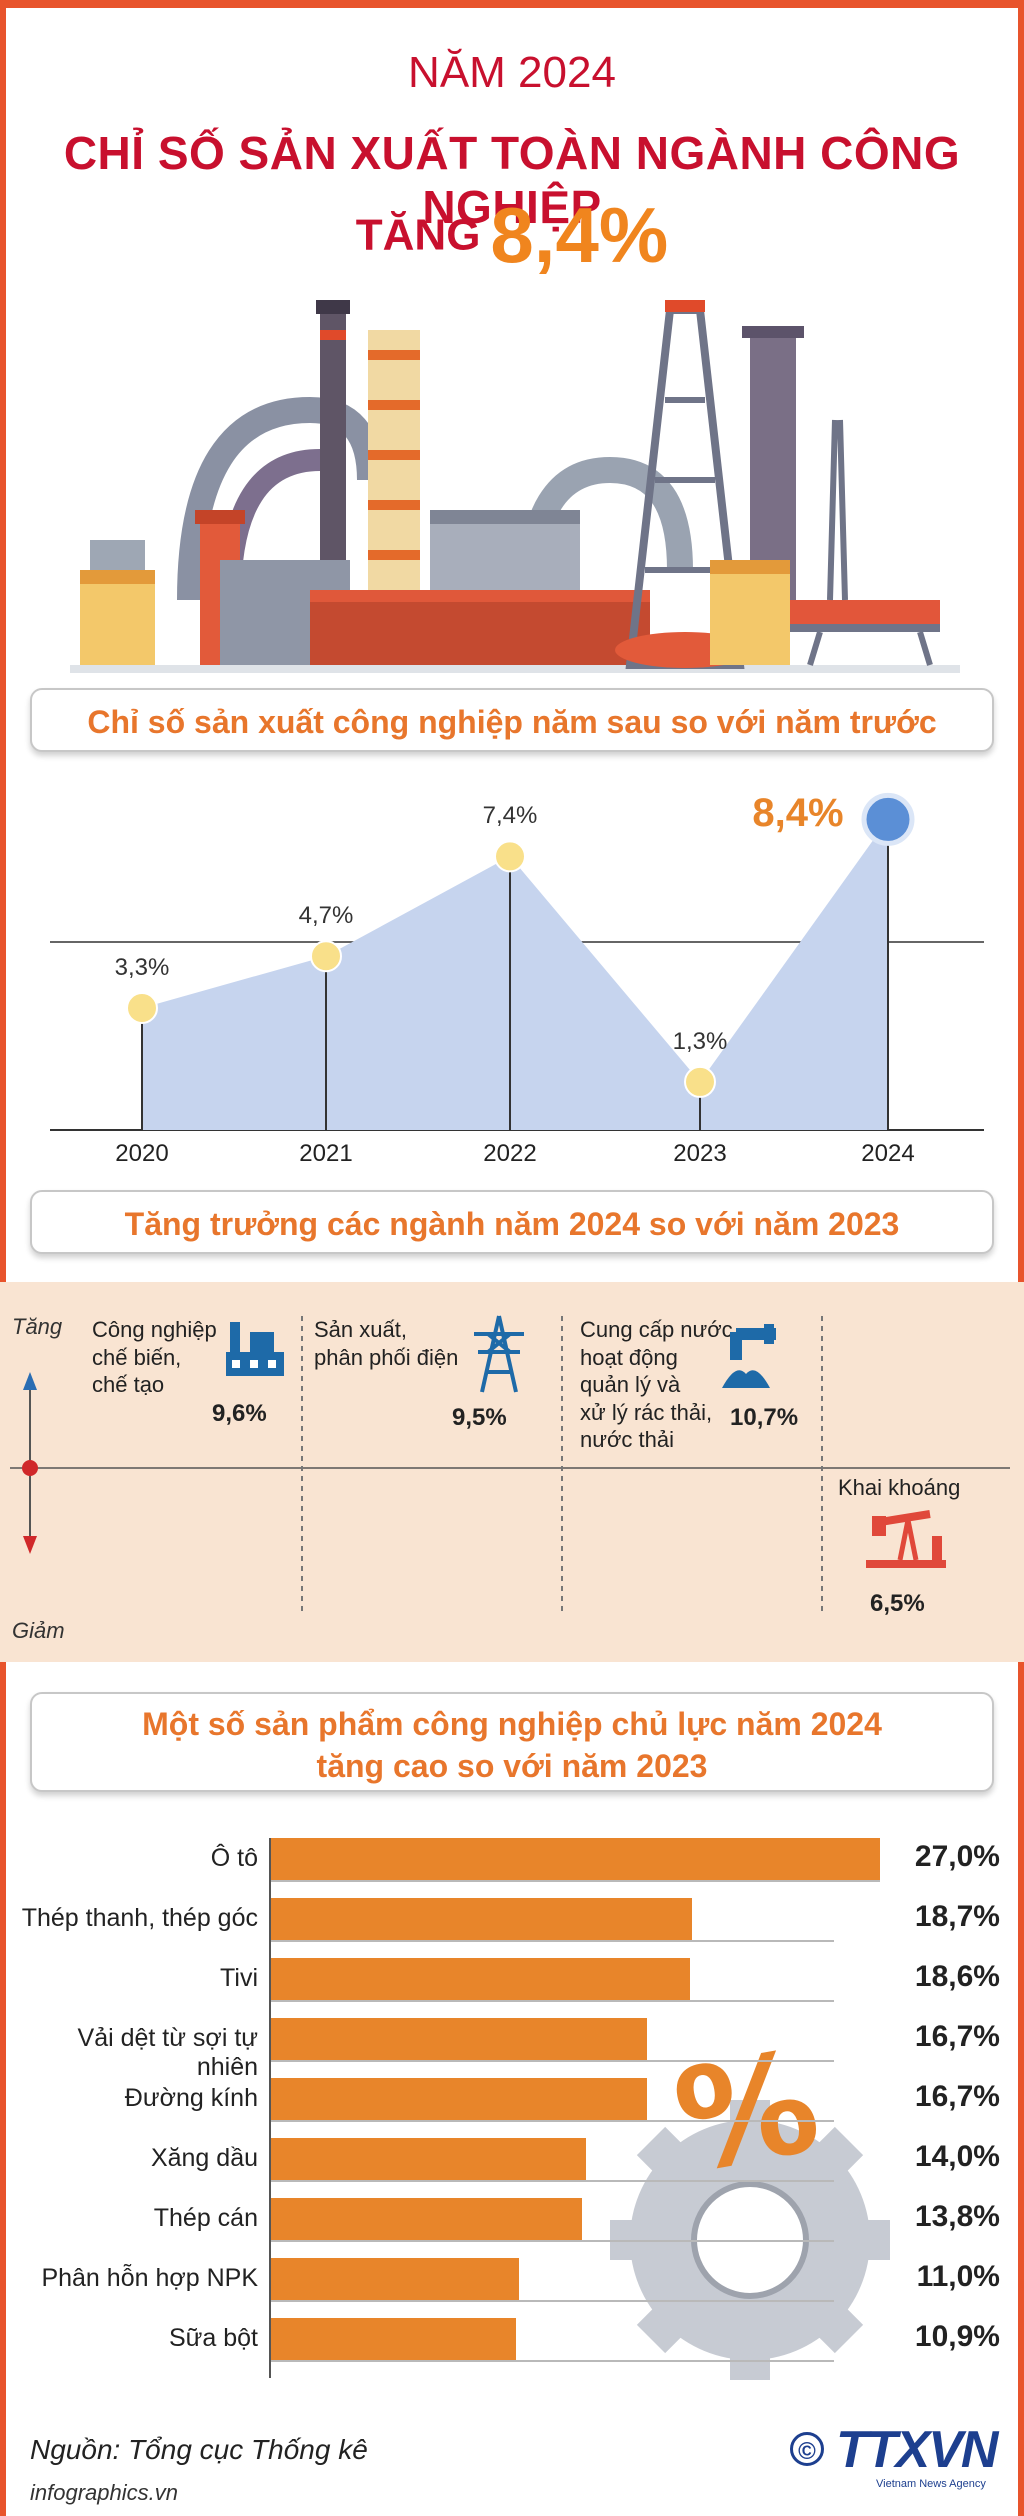  I want to click on bar-category-label: Thép thanh, thép góc, so click(139, 1918).